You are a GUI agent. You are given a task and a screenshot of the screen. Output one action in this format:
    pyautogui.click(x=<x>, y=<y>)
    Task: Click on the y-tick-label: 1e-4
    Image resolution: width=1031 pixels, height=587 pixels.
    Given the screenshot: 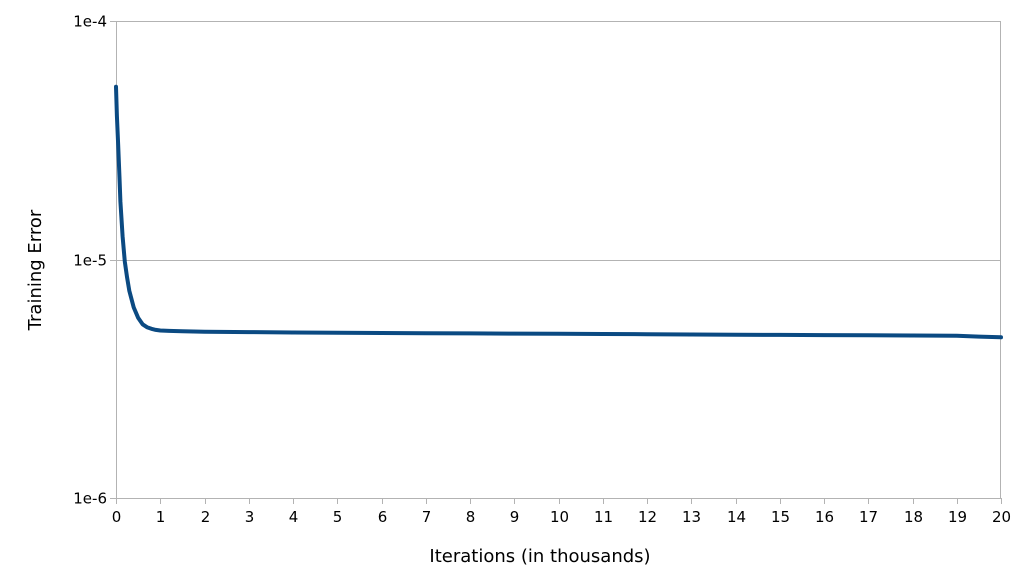 What is the action you would take?
    pyautogui.click(x=90, y=22)
    